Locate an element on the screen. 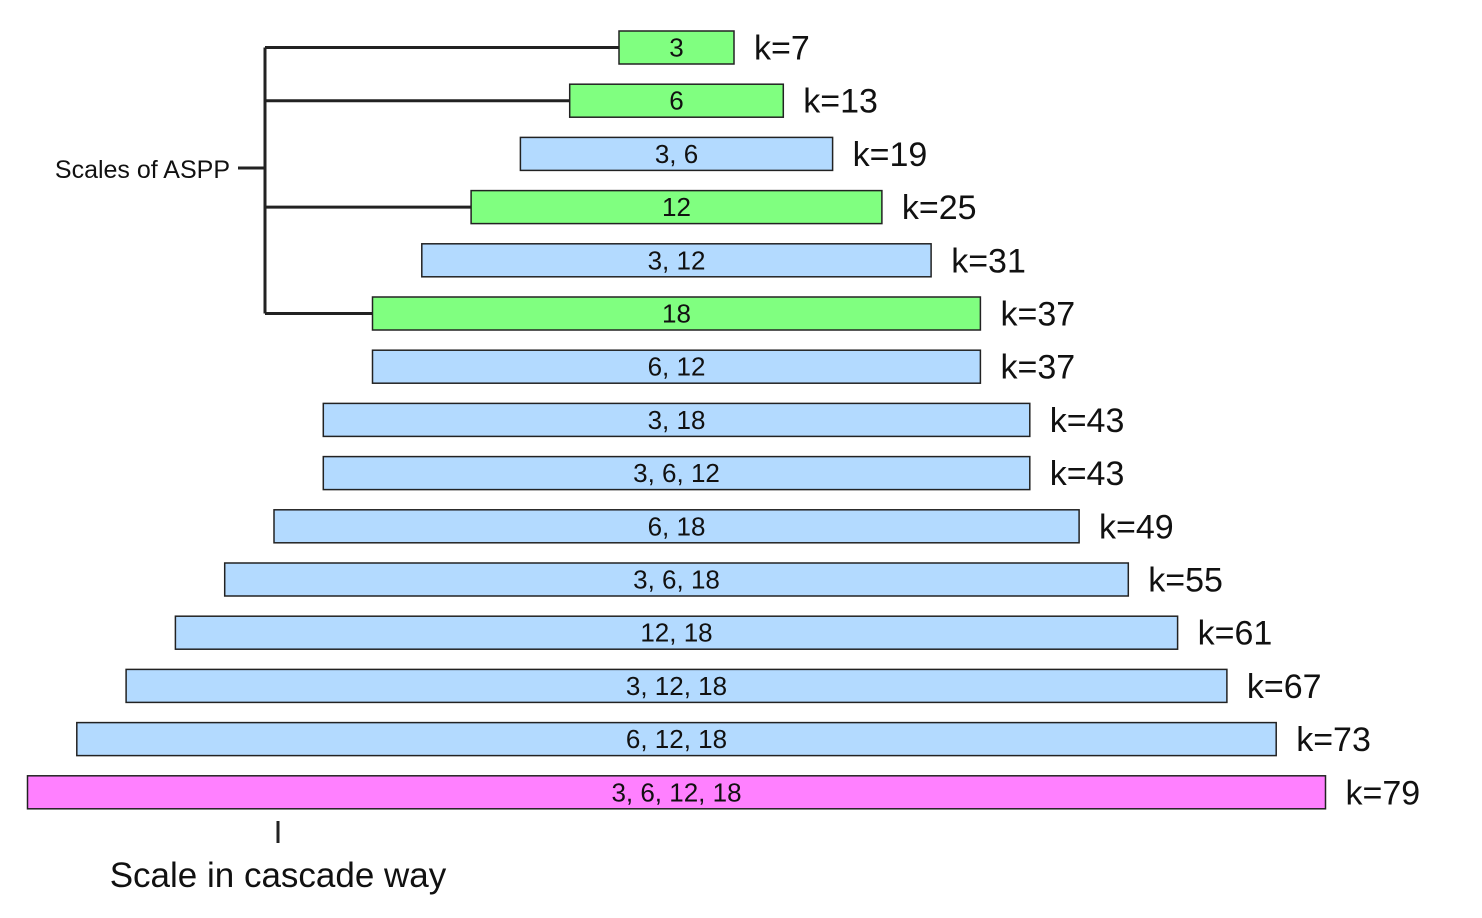 This screenshot has height=918, width=1482. k-label-2: k=19 is located at coordinates (890, 155).